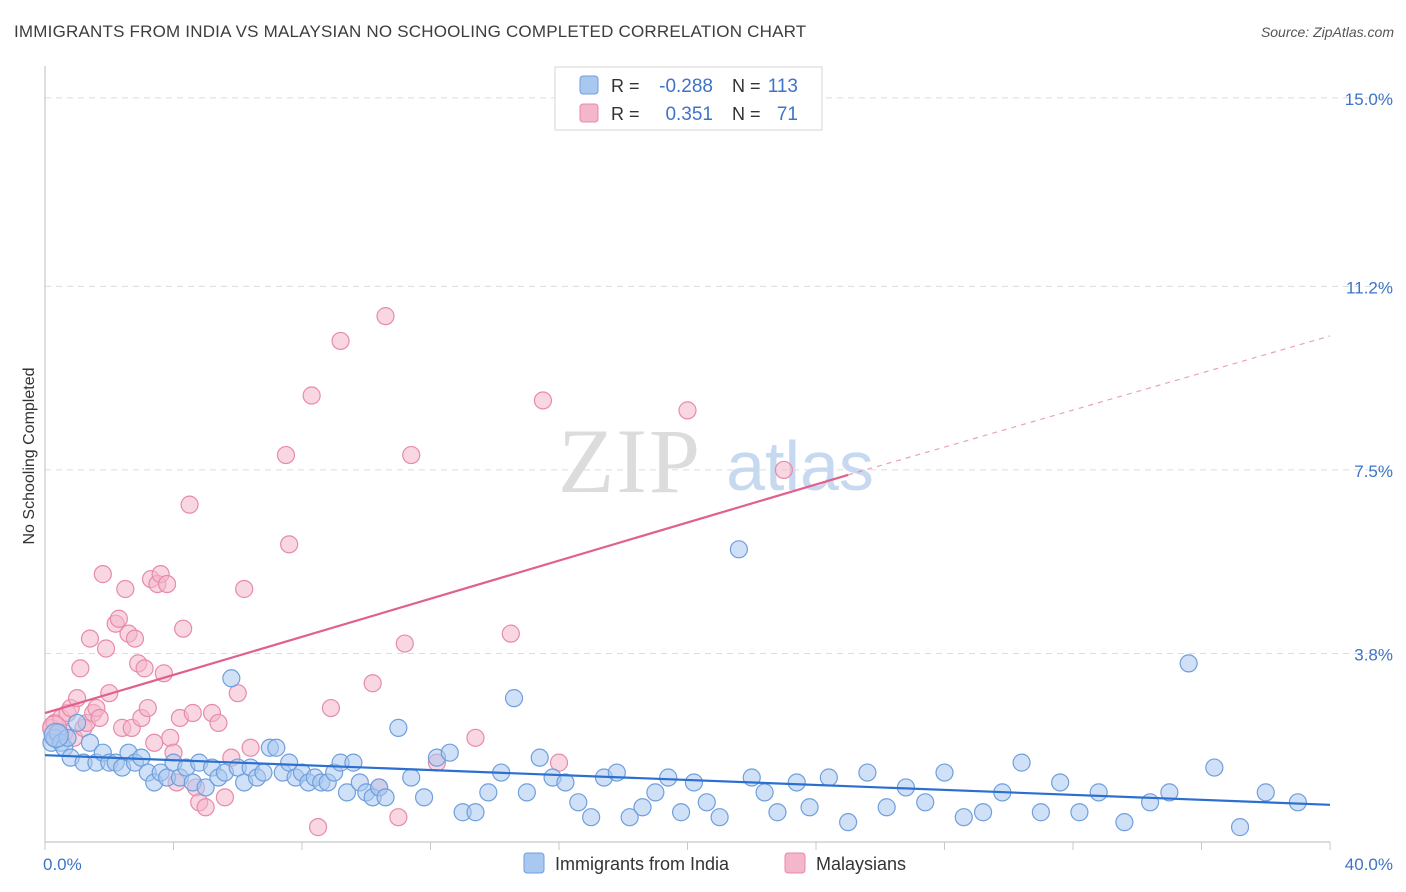  I want to click on bottom-legend: Immigrants from India Malaysians, so click(714, 863).